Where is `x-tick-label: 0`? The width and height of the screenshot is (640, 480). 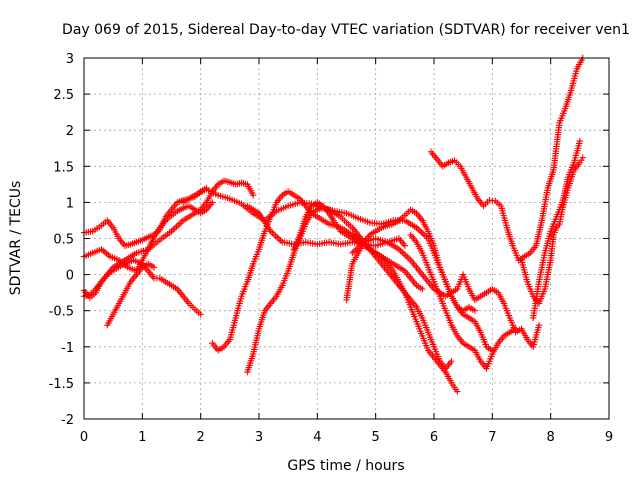 x-tick-label: 0 is located at coordinates (84, 437).